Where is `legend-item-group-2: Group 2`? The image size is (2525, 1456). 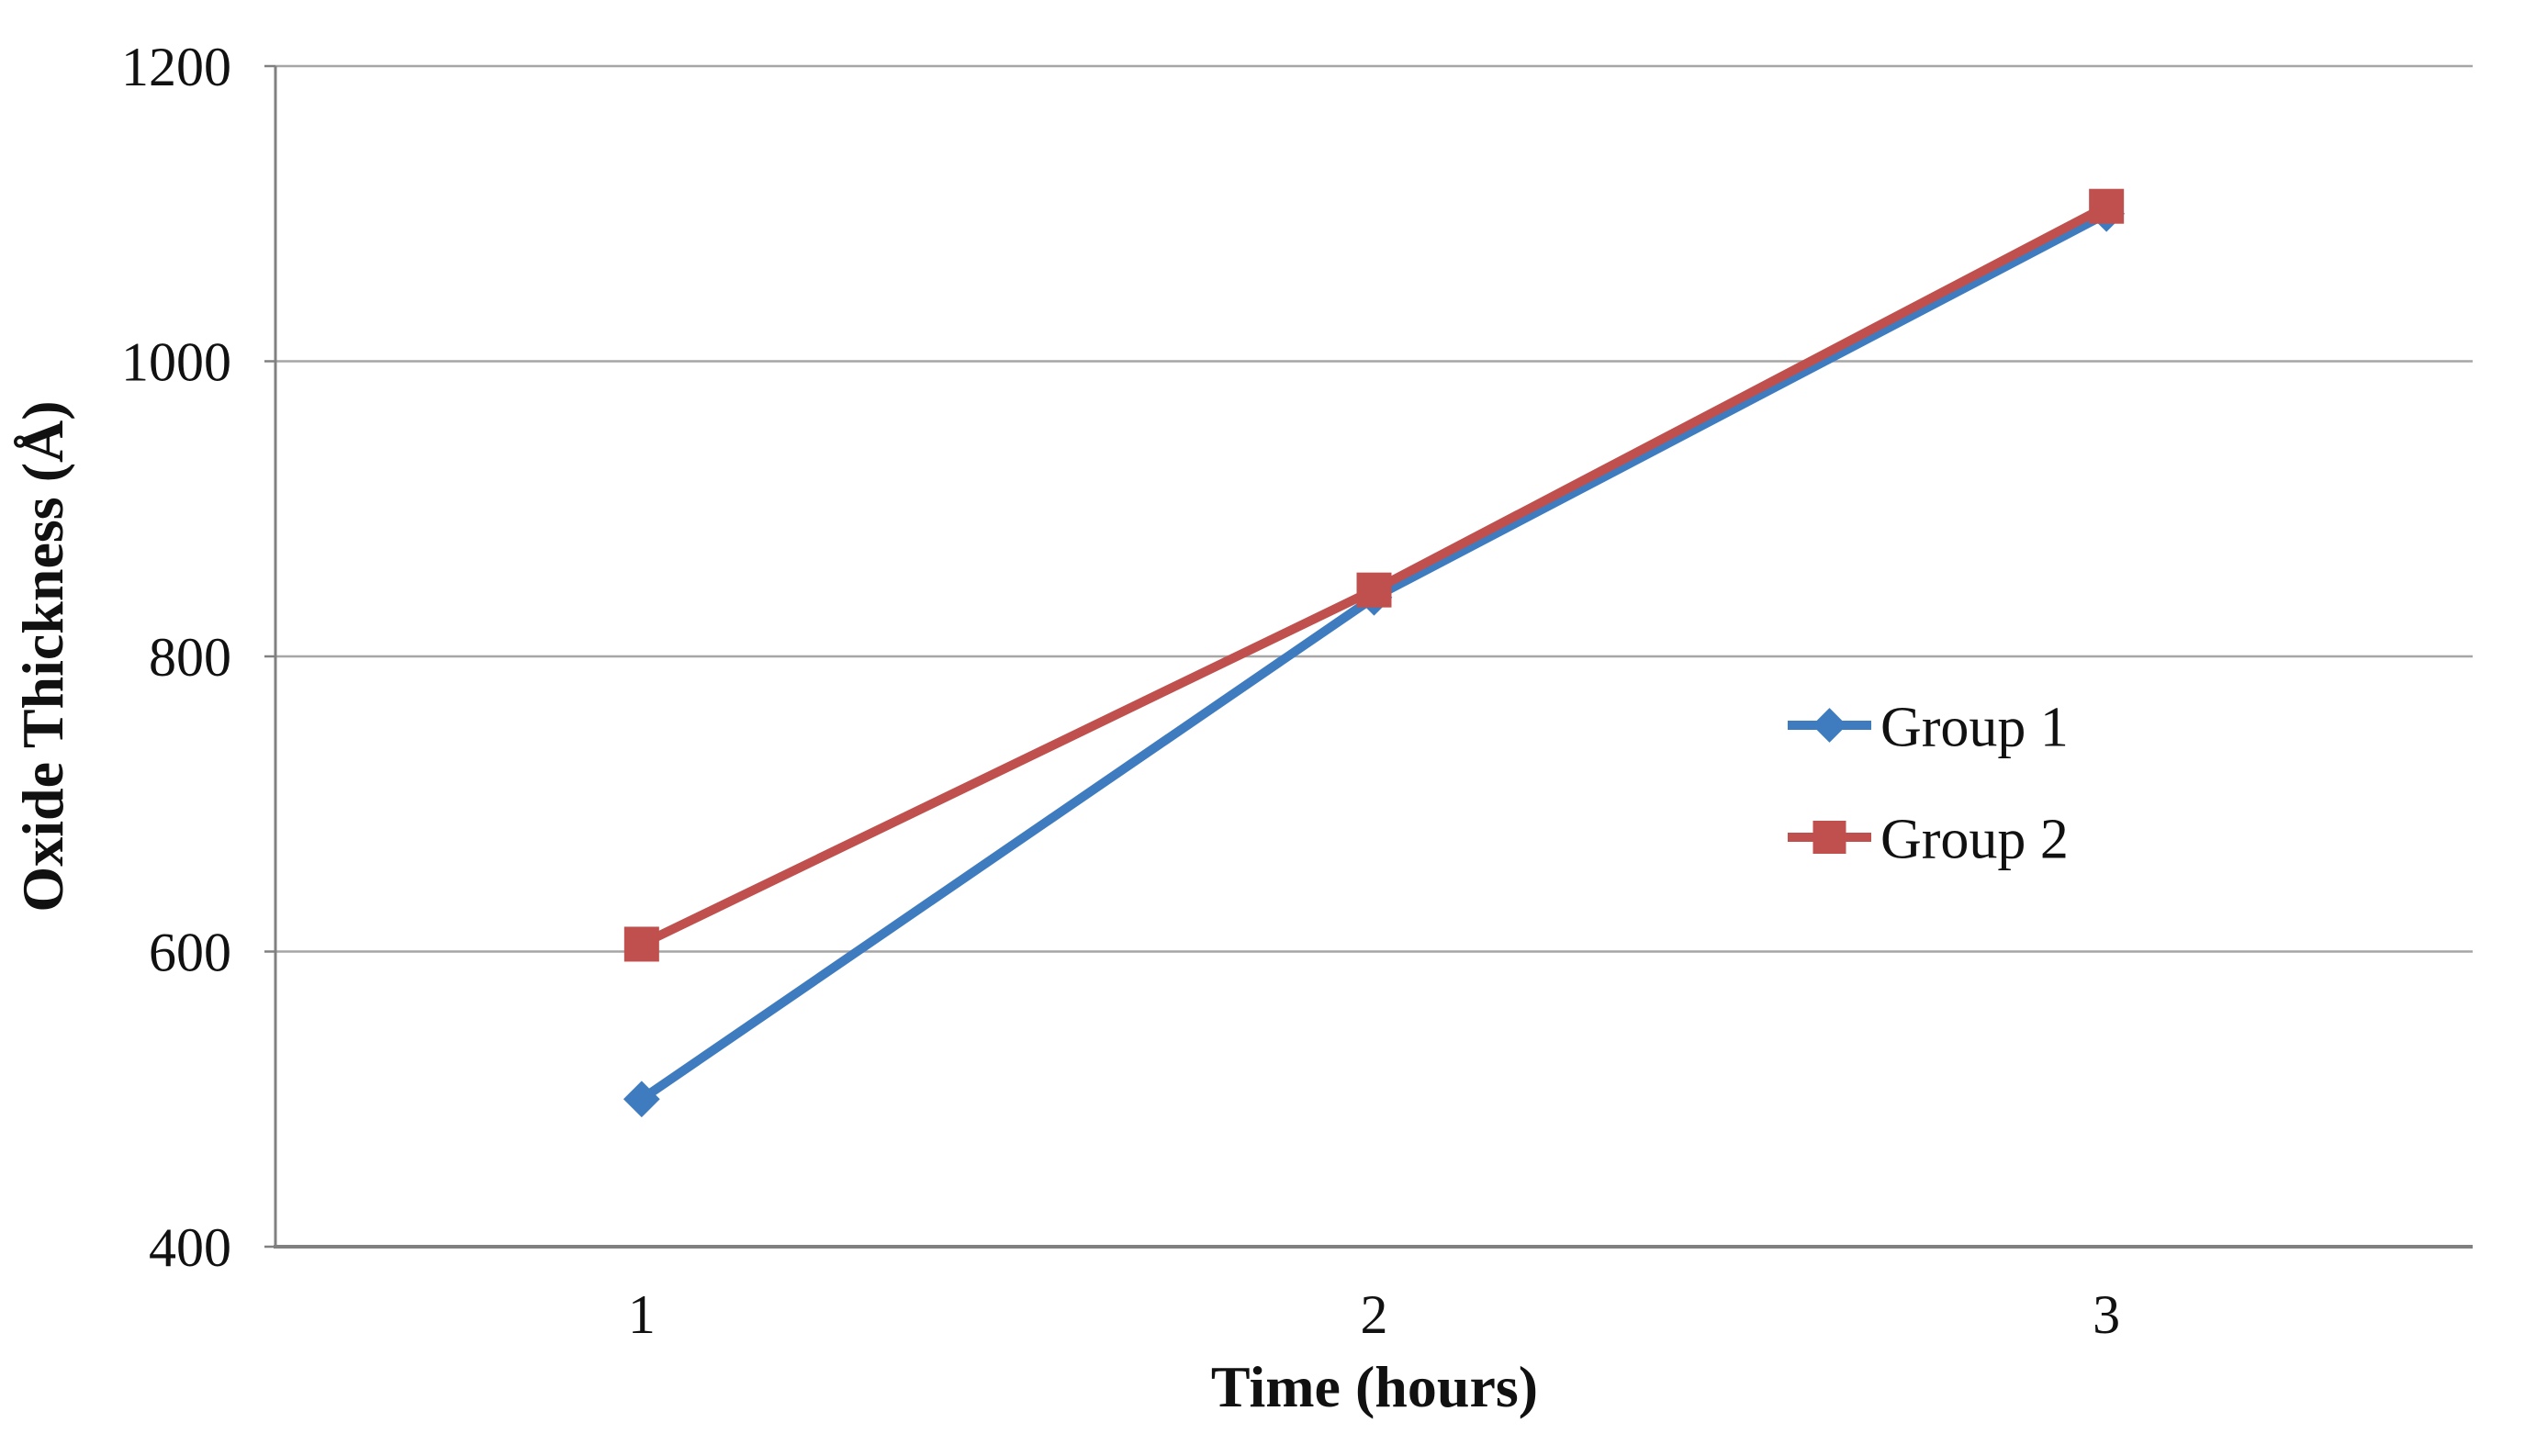 legend-item-group-2: Group 2 is located at coordinates (1928, 839).